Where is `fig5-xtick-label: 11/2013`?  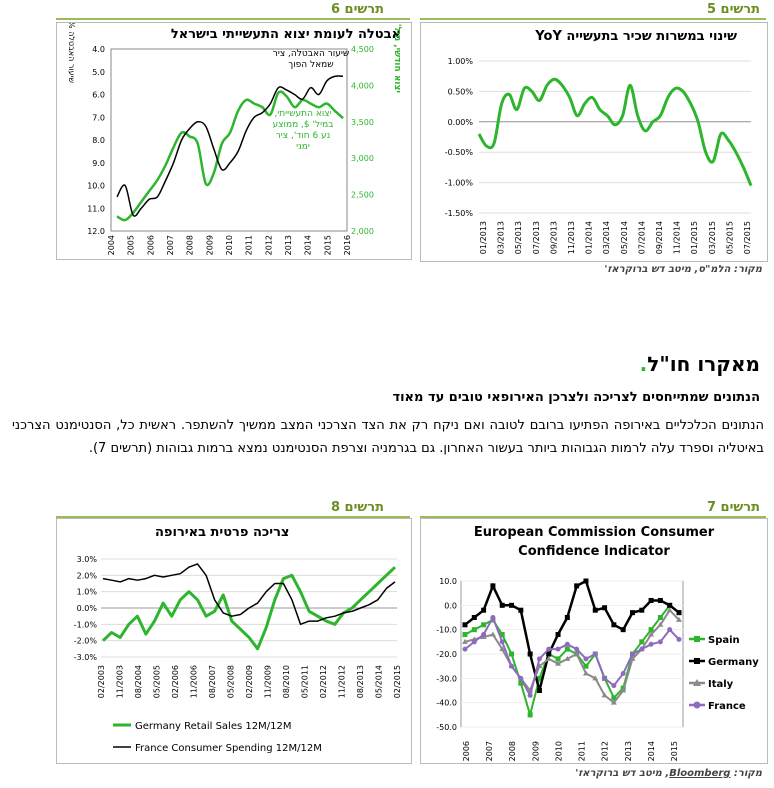
fig5-xtick-label: 11/2013 is located at coordinates (571, 237).